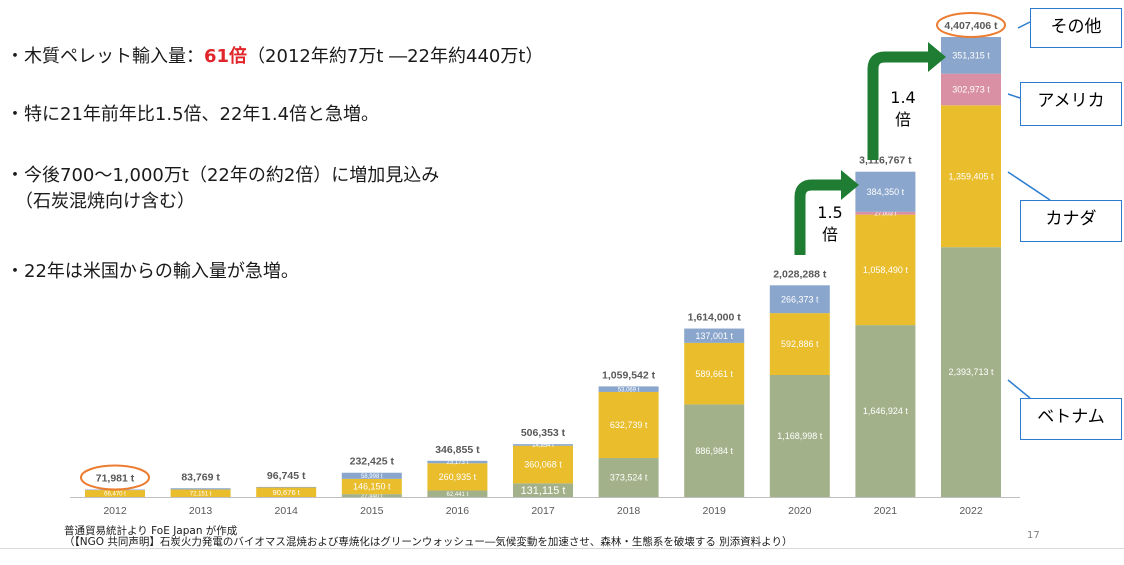 Image resolution: width=1124 pixels, height=565 pixels. Describe the element at coordinates (457, 450) in the screenshot. I see `total-label: 346,855 t` at that location.